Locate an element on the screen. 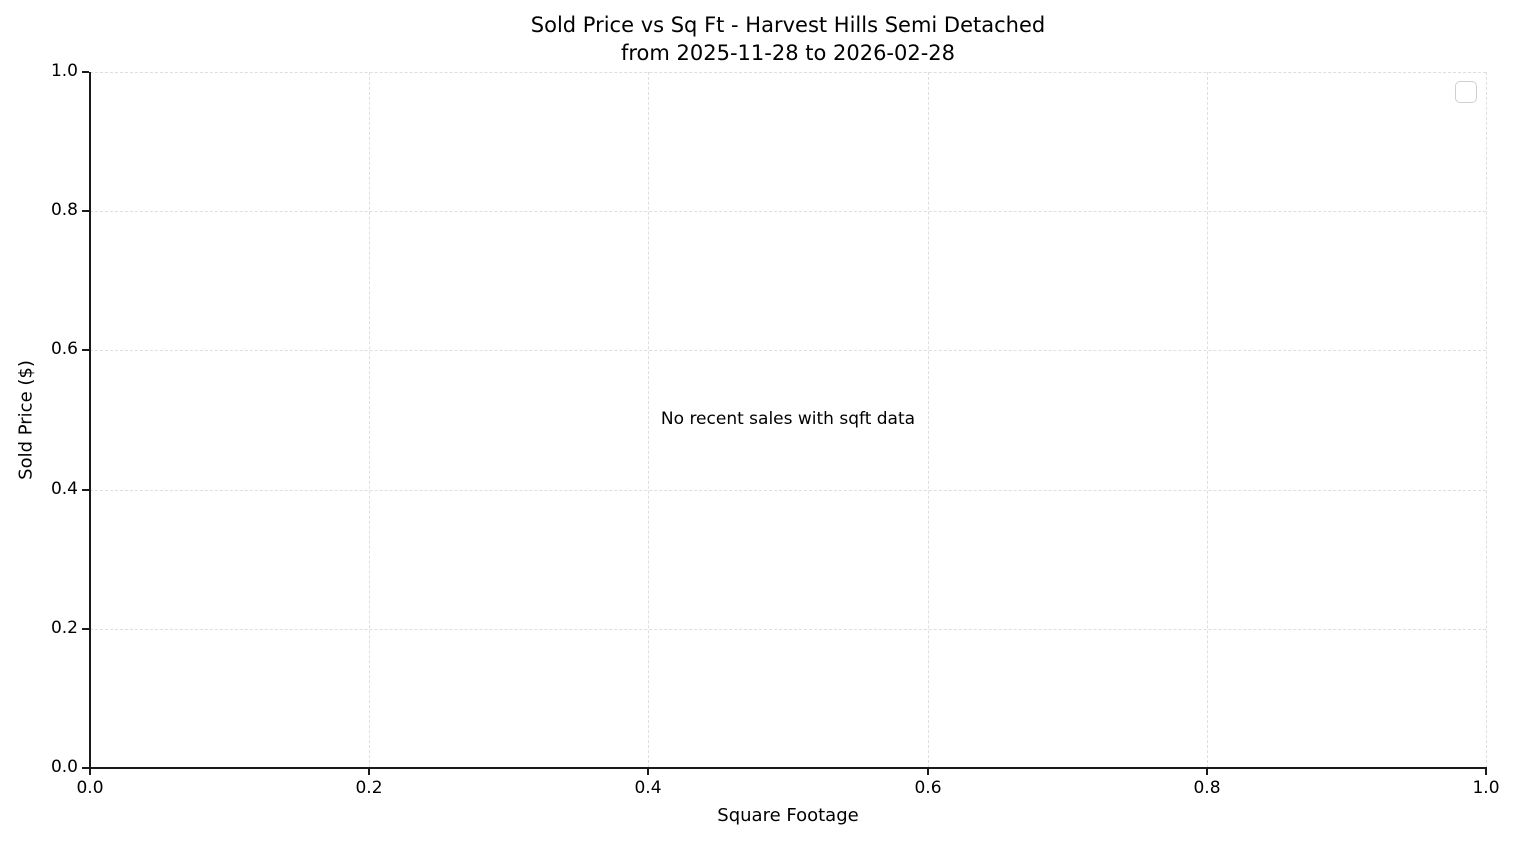 The height and width of the screenshot is (845, 1517). y-tick-label-0.0: 0.0 is located at coordinates (64, 767).